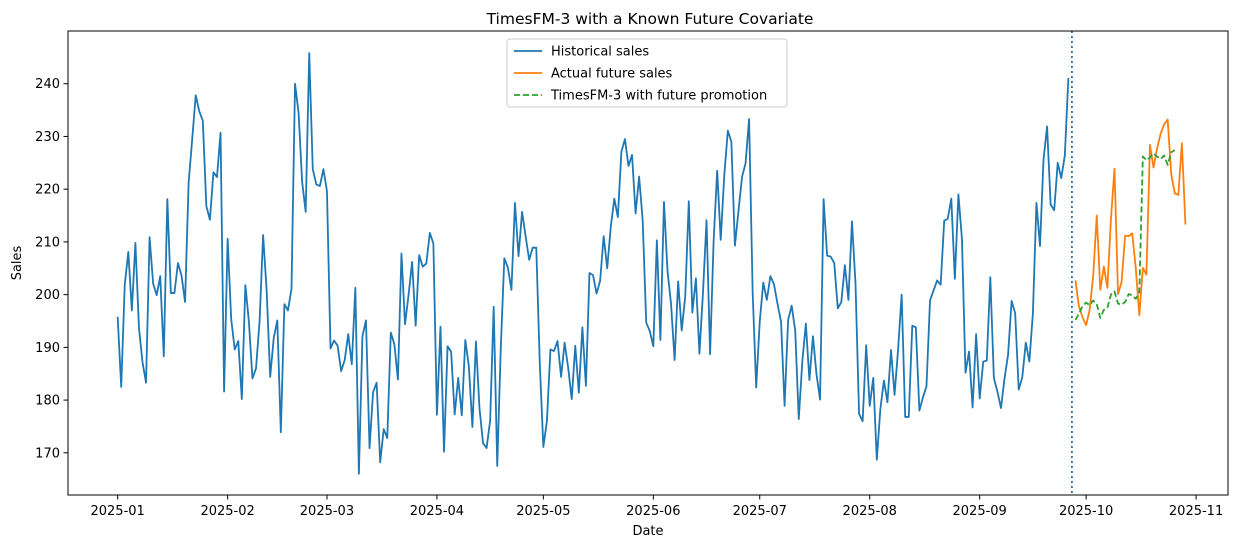 The height and width of the screenshot is (547, 1238). Describe the element at coordinates (980, 511) in the screenshot. I see `x-tick-label: 2025-09` at that location.